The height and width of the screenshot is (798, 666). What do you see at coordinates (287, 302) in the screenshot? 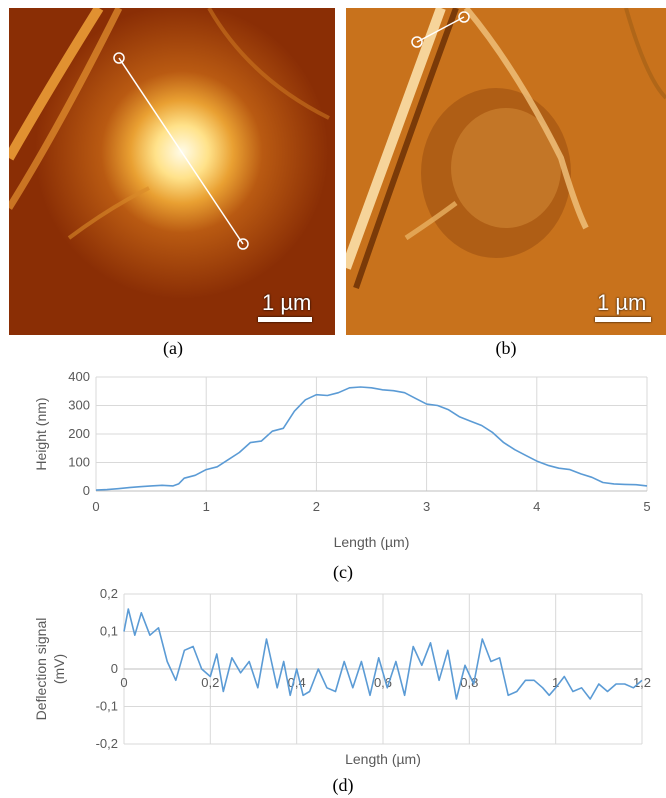
I see `scalebar-label-a: 1 µm` at bounding box center [287, 302].